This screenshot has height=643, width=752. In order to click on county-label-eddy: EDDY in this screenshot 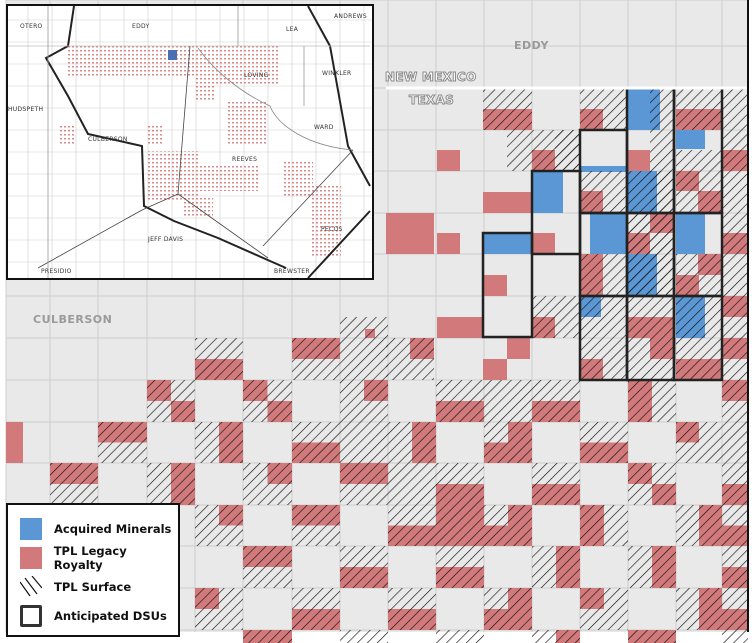, I will do `click(531, 45)`.